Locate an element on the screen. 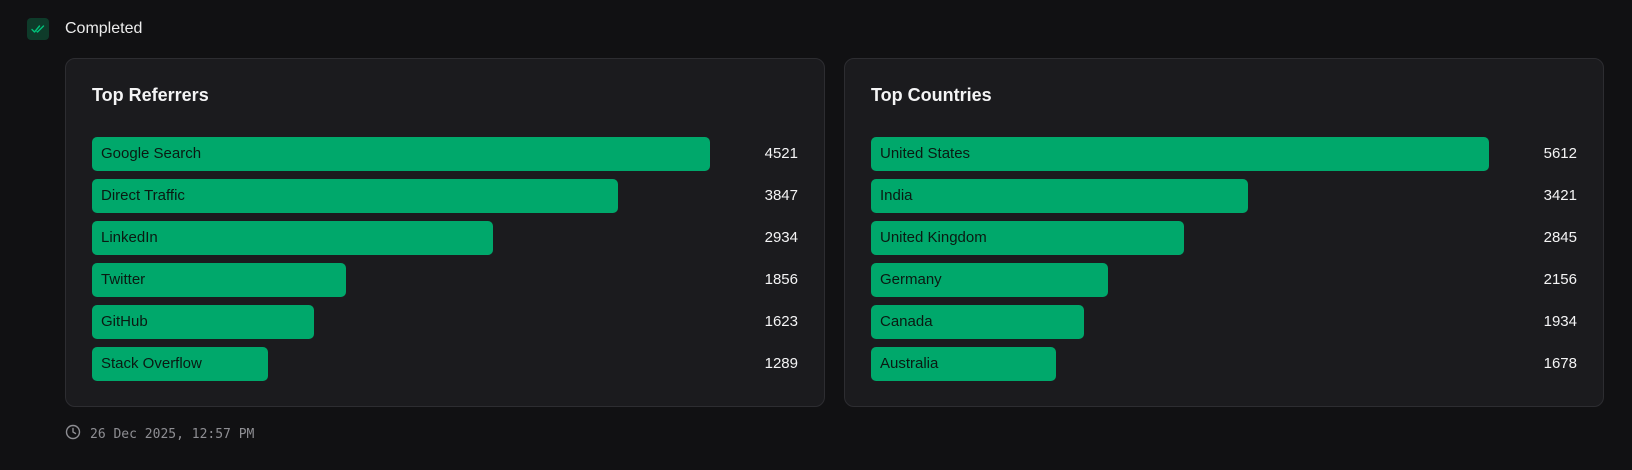 The width and height of the screenshot is (1632, 470). bar-track: Google Search is located at coordinates (413, 154).